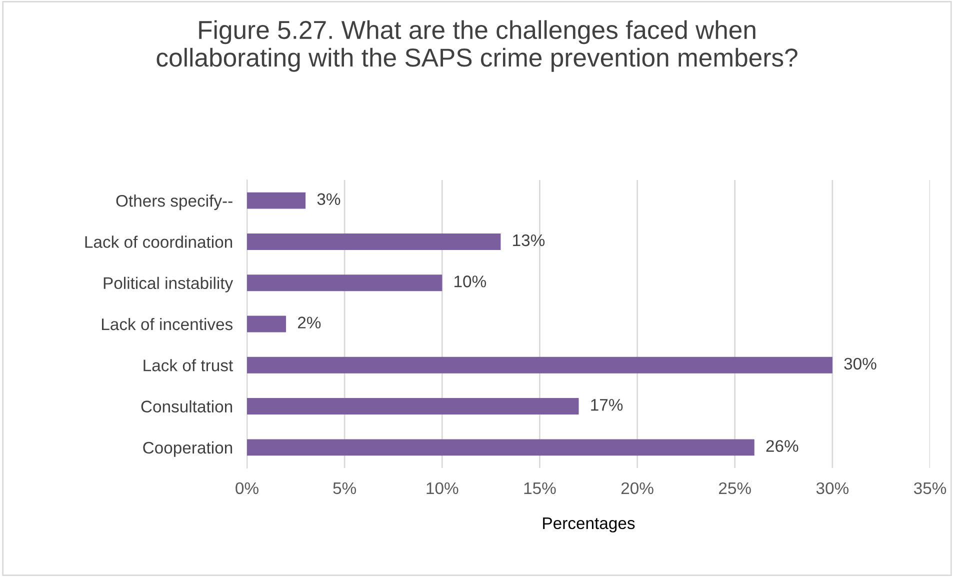  What do you see at coordinates (607, 405) in the screenshot?
I see `data-label: 17%` at bounding box center [607, 405].